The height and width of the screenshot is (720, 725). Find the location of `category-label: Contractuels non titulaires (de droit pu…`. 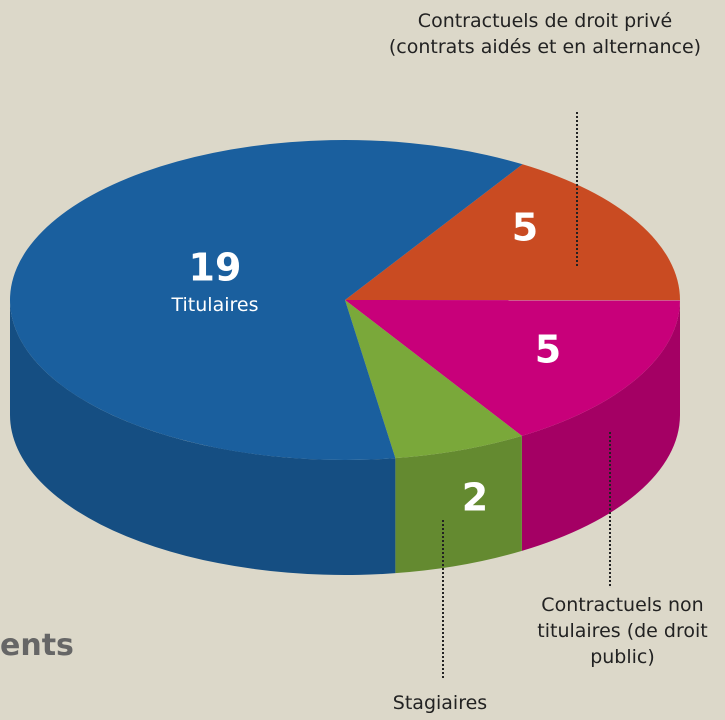

category-label: Contractuels non titulaires (de droit pu… is located at coordinates (622, 631).